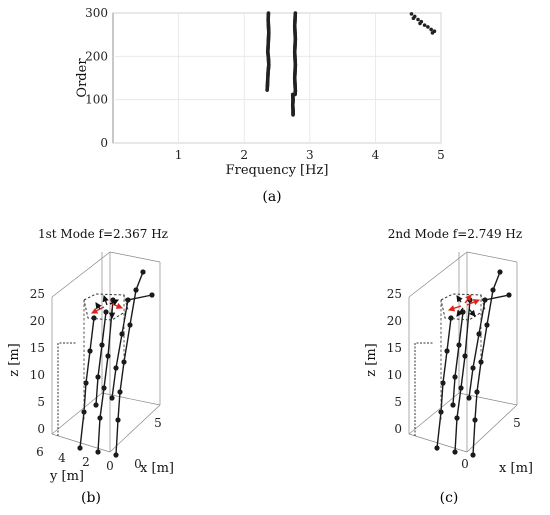 This screenshot has height=515, width=550. What do you see at coordinates (138, 464) in the screenshot?
I see `x-tick: 0` at bounding box center [138, 464].